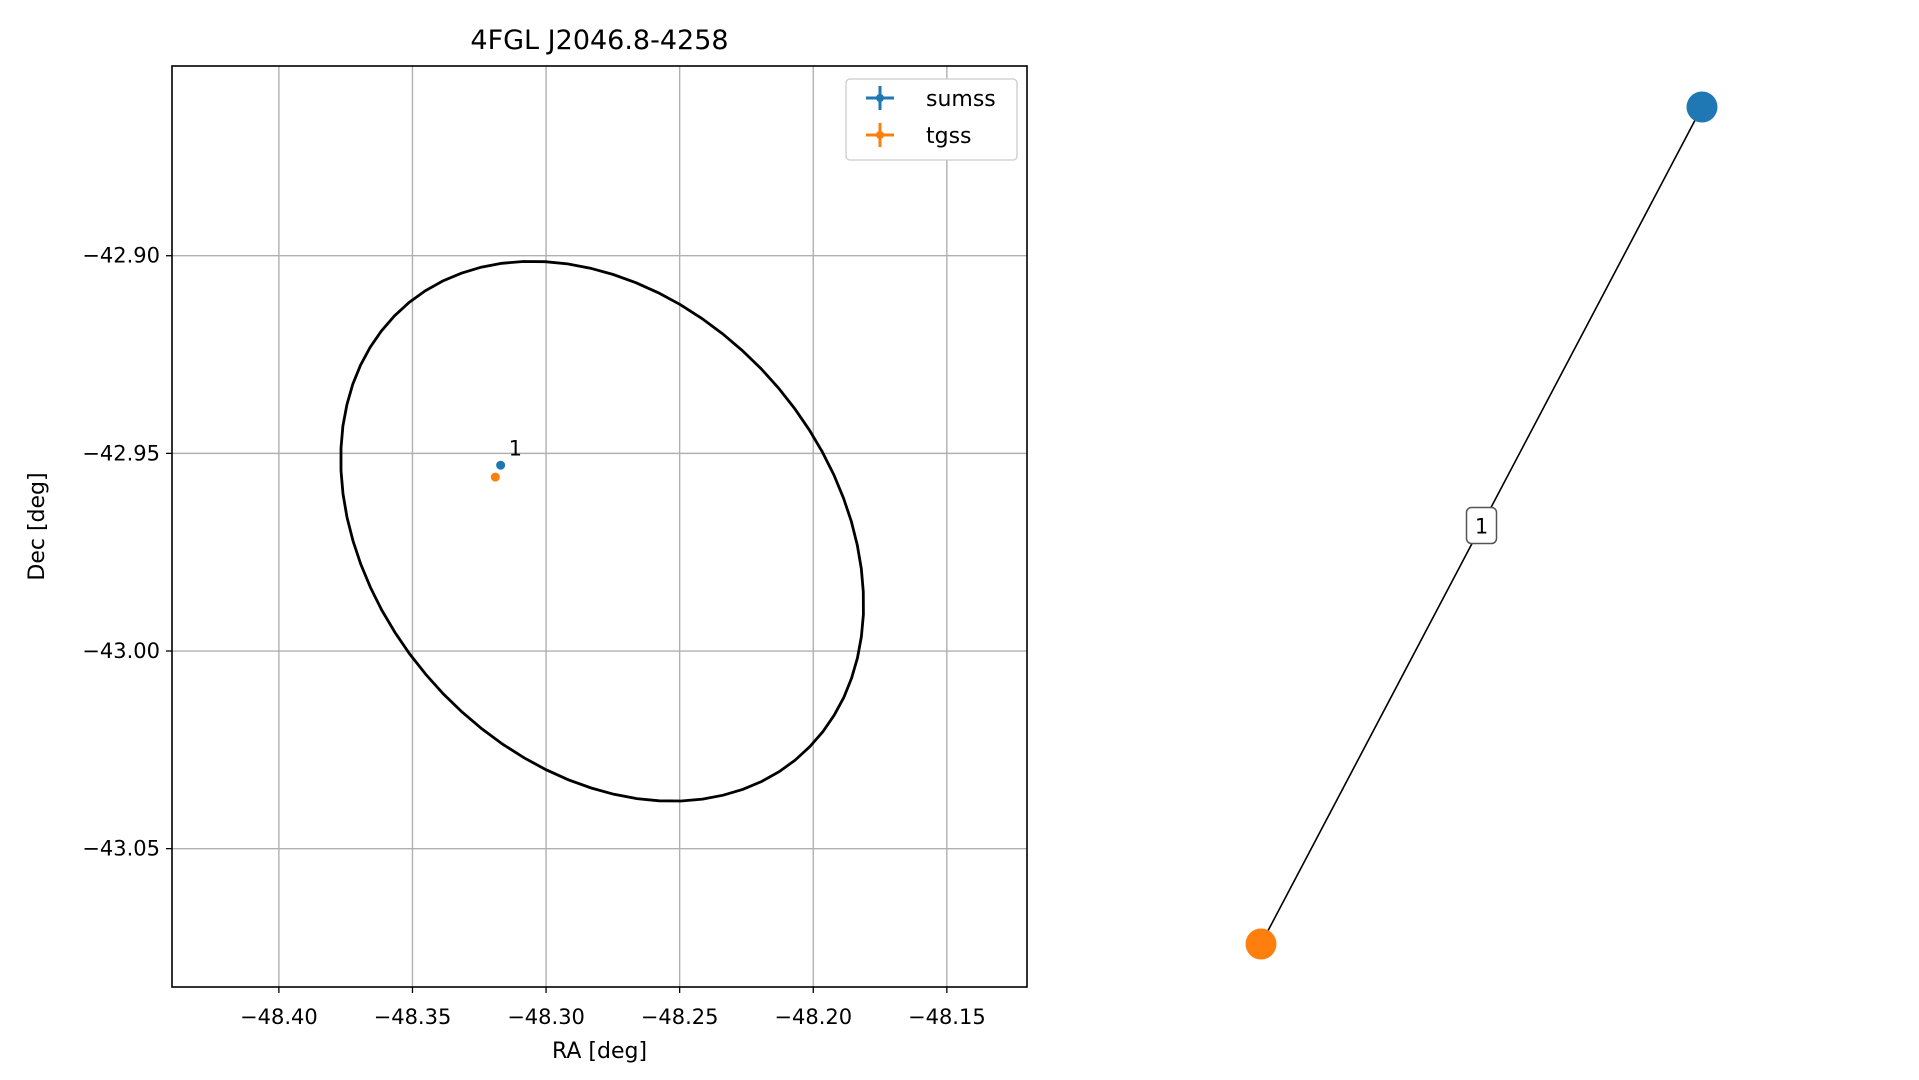 The width and height of the screenshot is (1919, 1080). I want to click on x-tick-label: −48.40, so click(279, 1017).